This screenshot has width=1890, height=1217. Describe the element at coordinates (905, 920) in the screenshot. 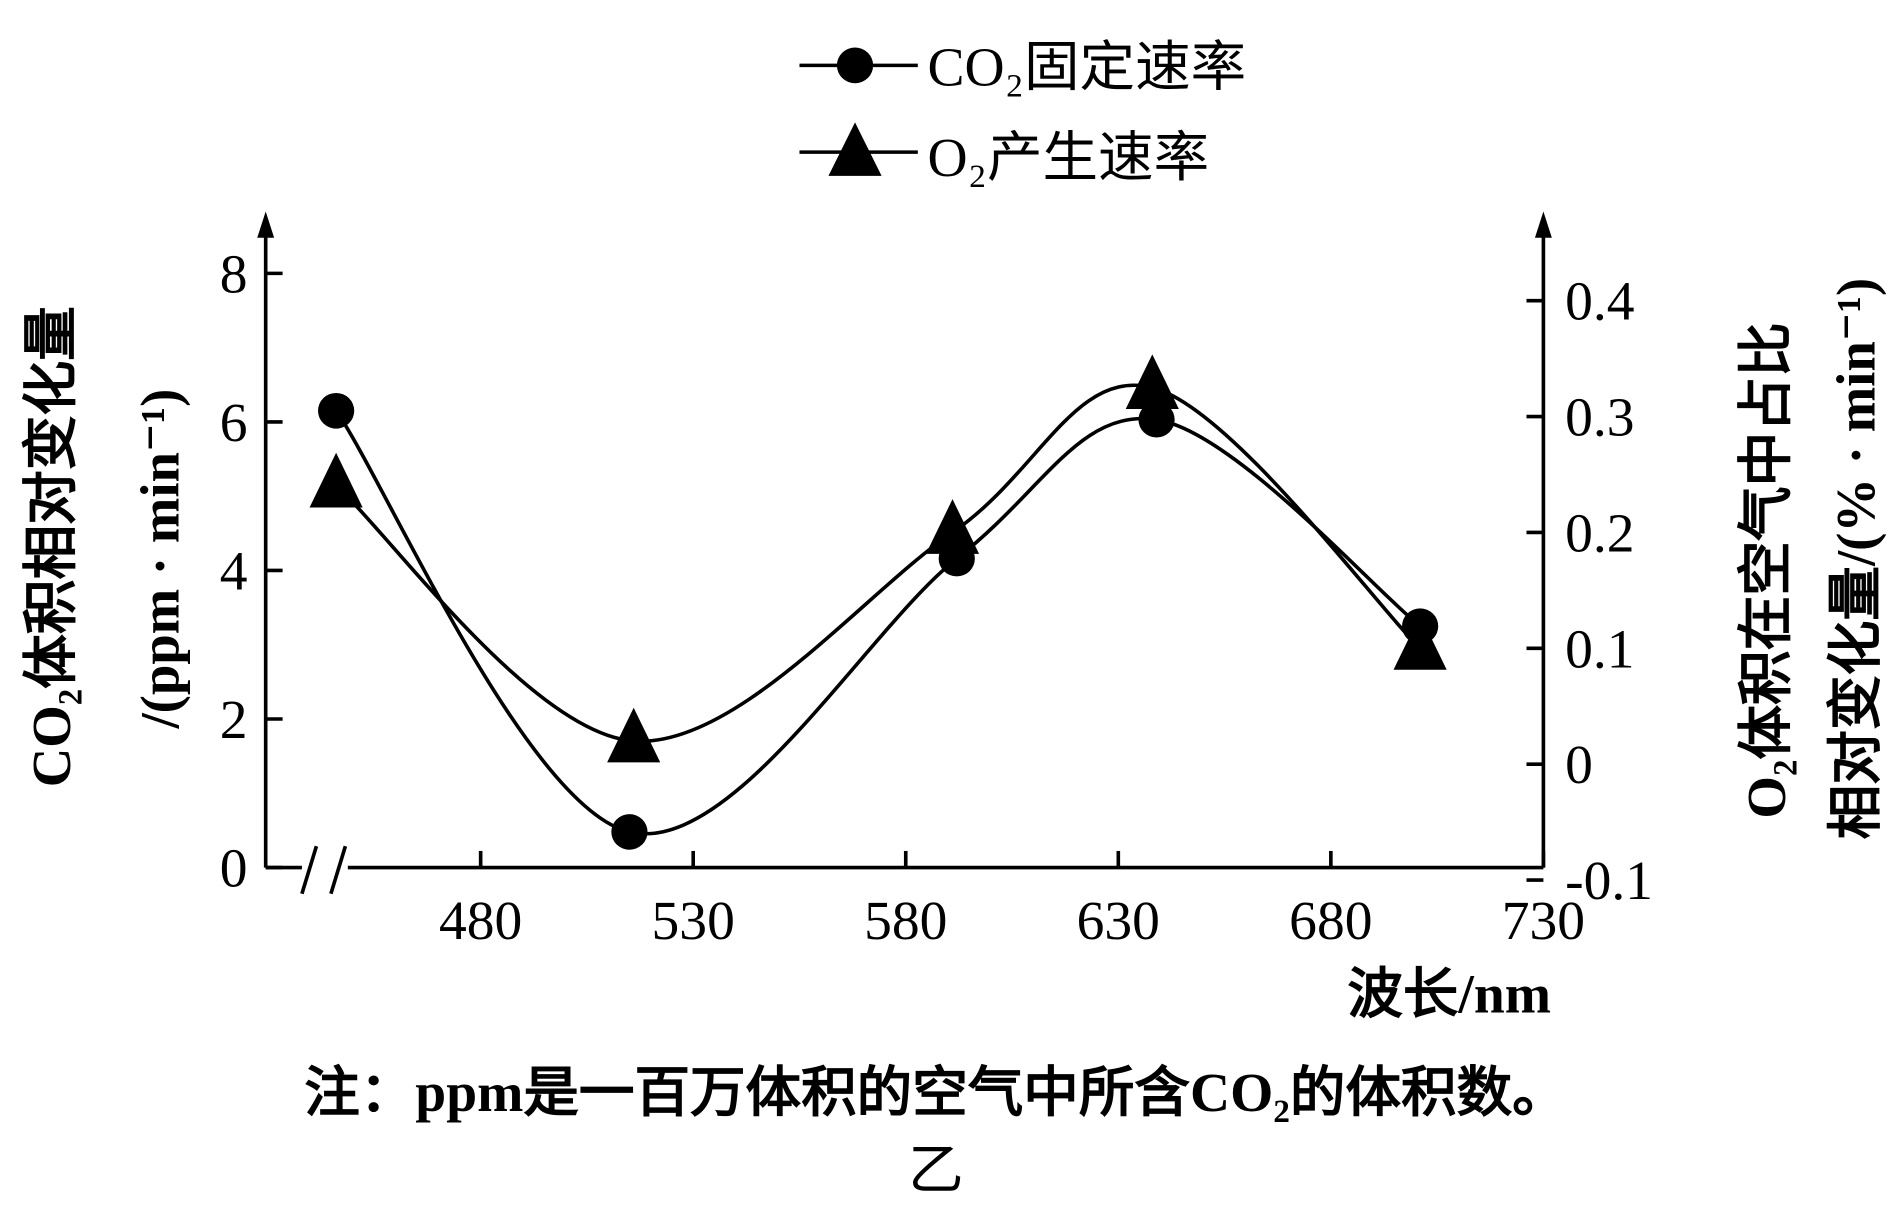

I see `x-tick-label: 580` at that location.